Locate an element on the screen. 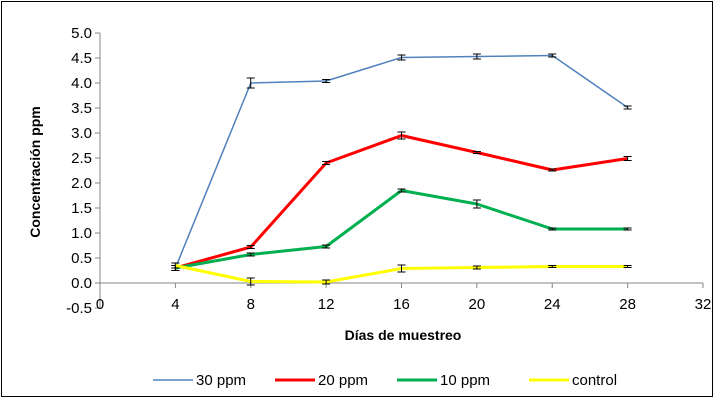 The width and height of the screenshot is (716, 400). y-tick-label: 5.0 is located at coordinates (81, 33).